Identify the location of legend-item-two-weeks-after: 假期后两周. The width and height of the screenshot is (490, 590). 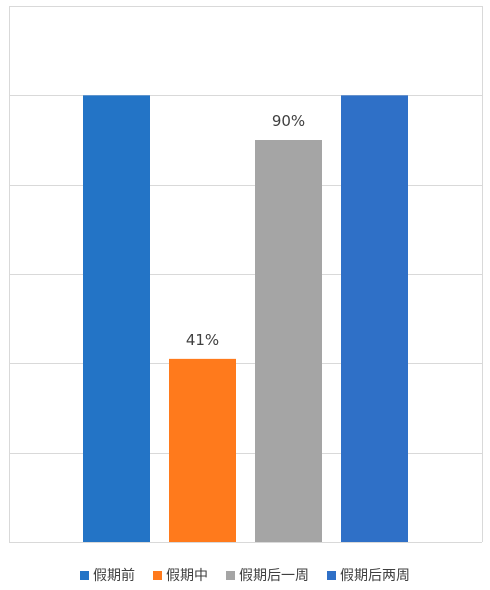
(368, 575).